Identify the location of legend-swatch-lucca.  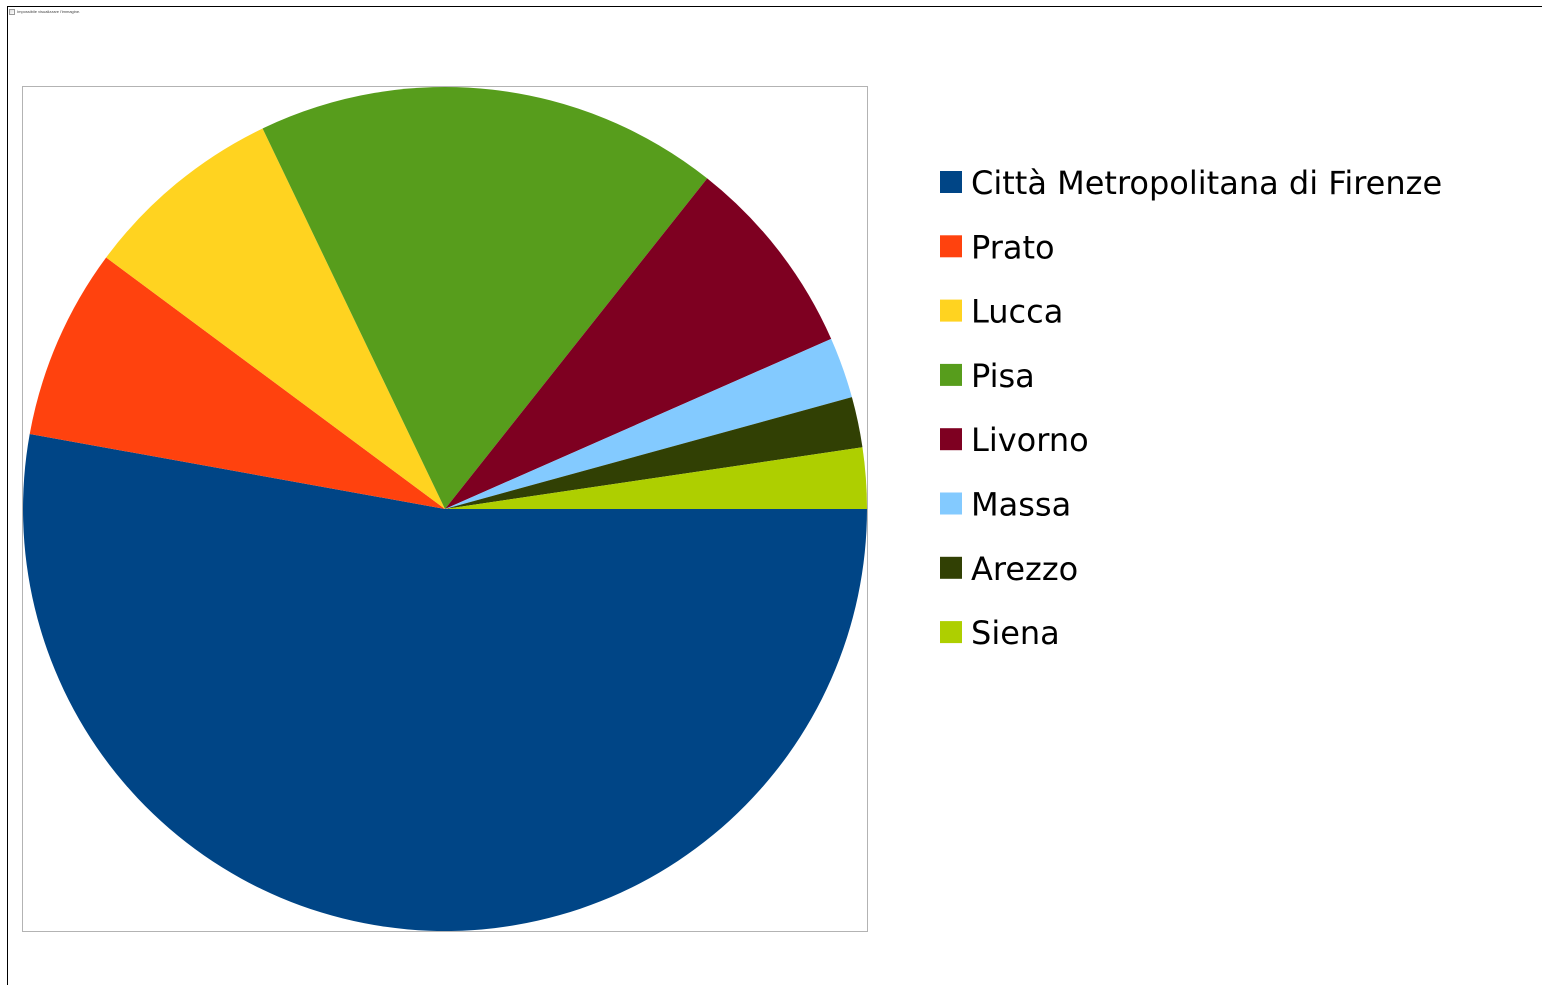
(951, 310).